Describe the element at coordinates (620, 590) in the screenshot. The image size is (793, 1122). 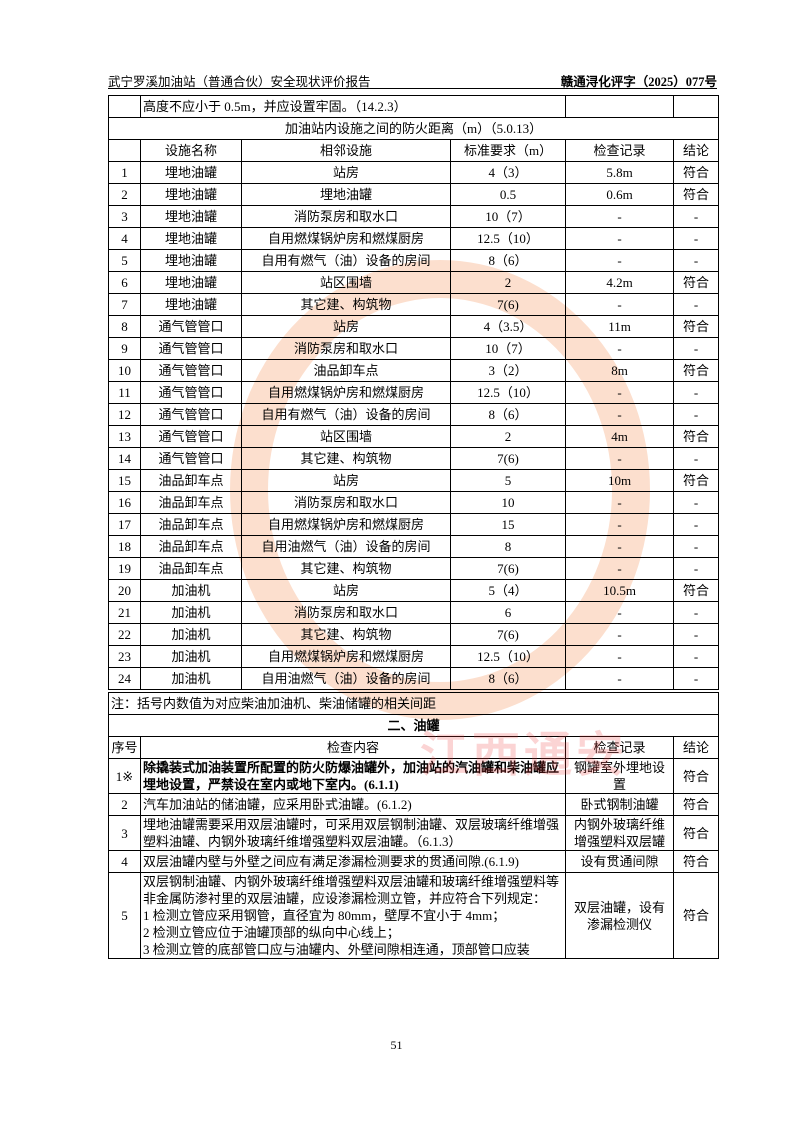
I see `inspection-record: 10.5m` at that location.